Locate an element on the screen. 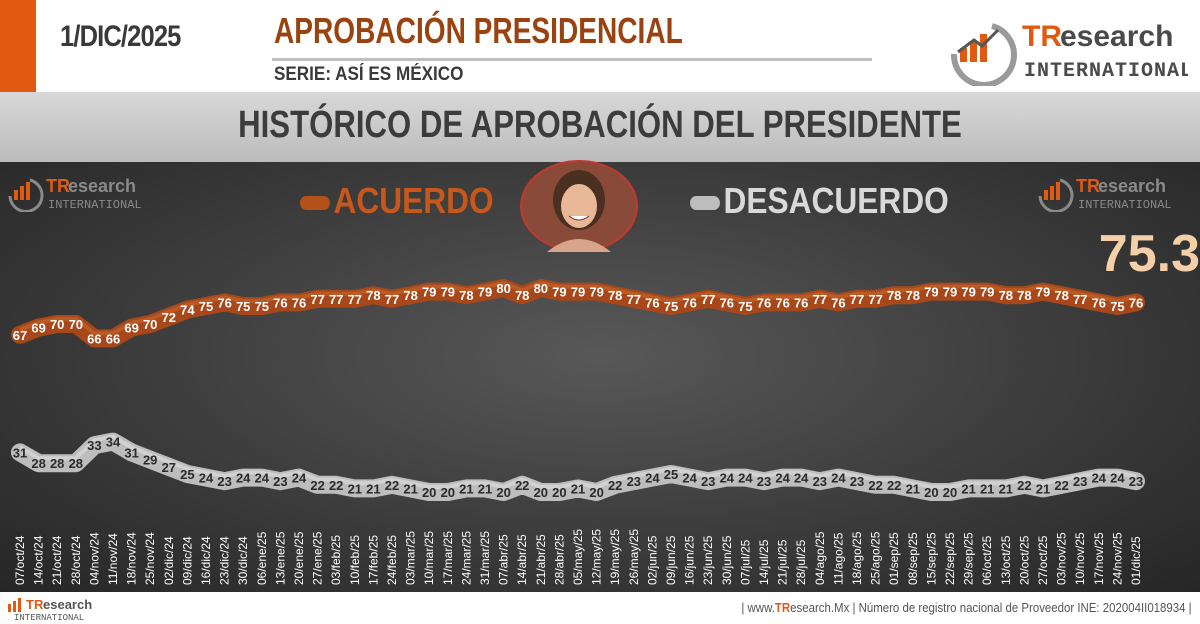 Image resolution: width=1200 pixels, height=624 pixels. logo-esearch: esearch is located at coordinates (1116, 36).